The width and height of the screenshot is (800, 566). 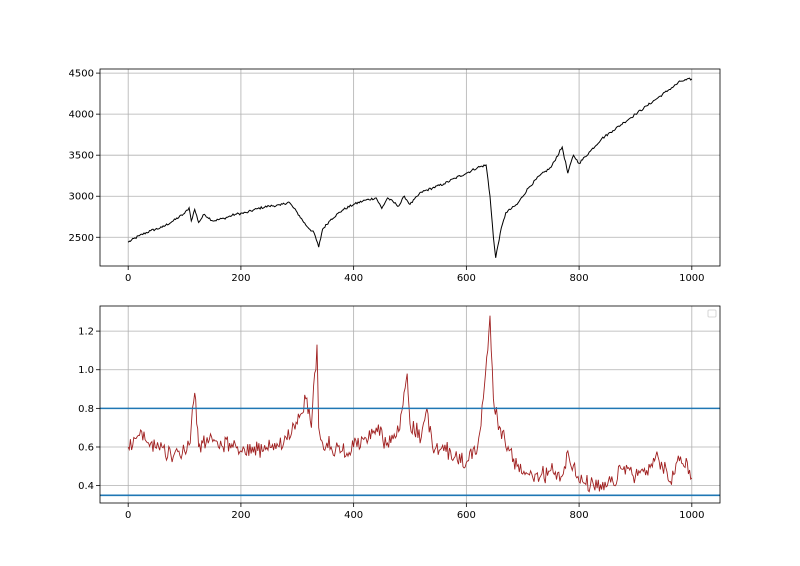 I want to click on indicator-y-tick-label: 0.6, so click(x=86, y=447).